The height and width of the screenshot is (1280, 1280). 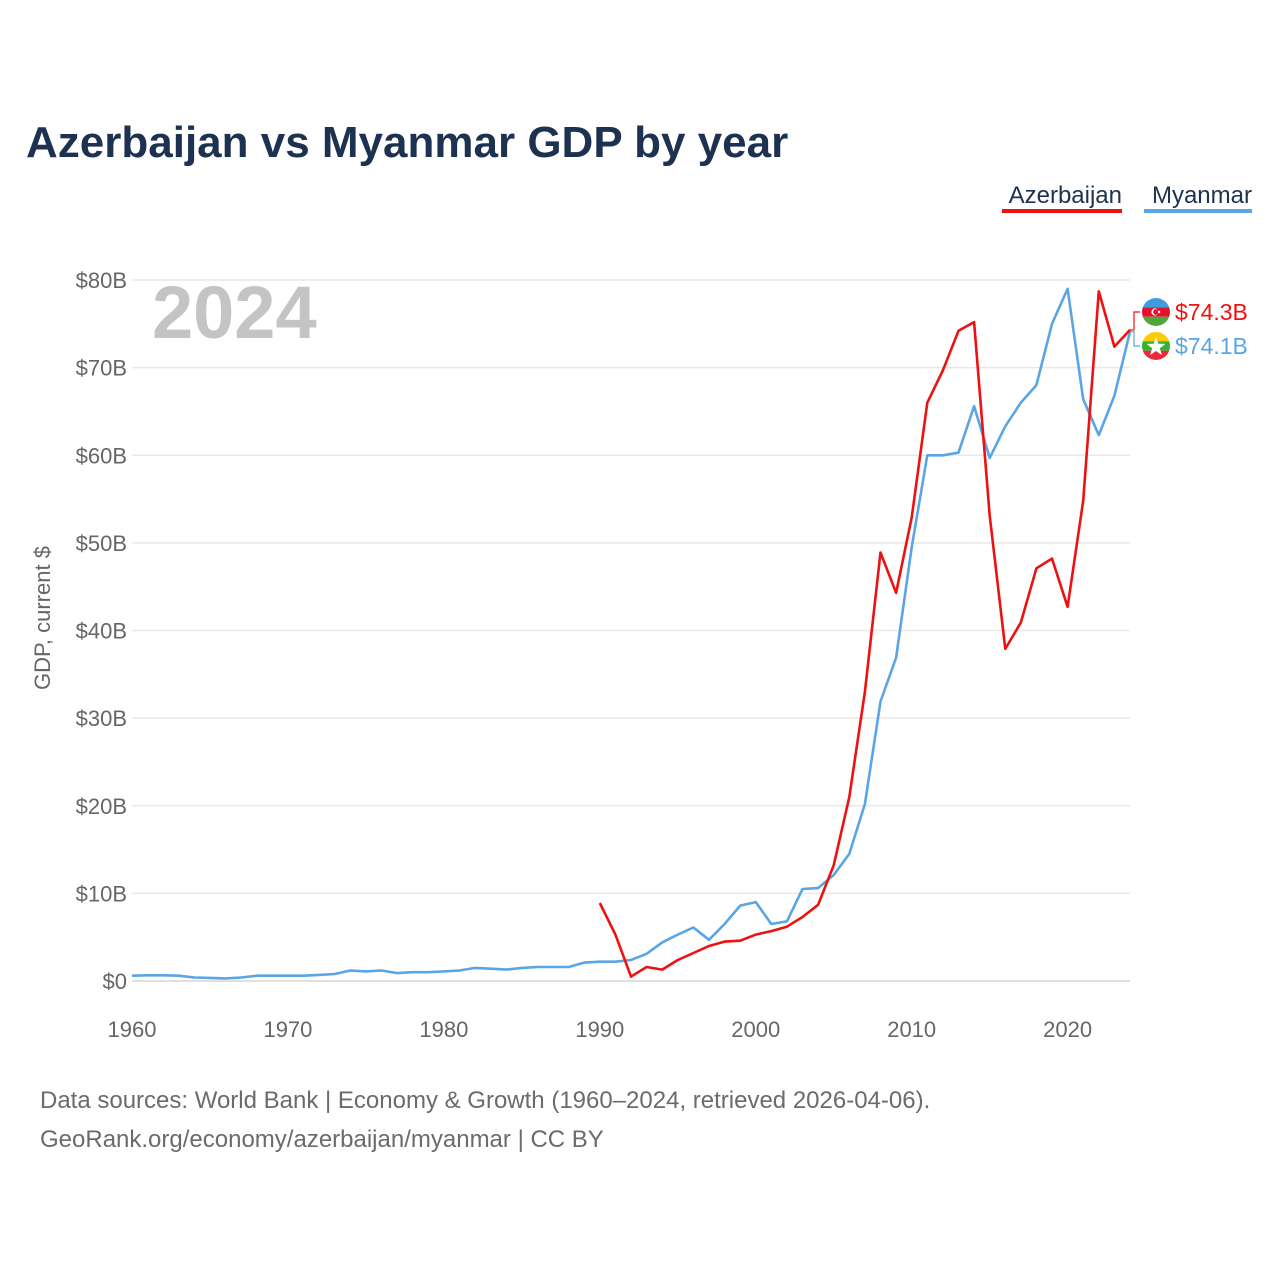 I want to click on x-tick-label: 2020, so click(x=1067, y=1029).